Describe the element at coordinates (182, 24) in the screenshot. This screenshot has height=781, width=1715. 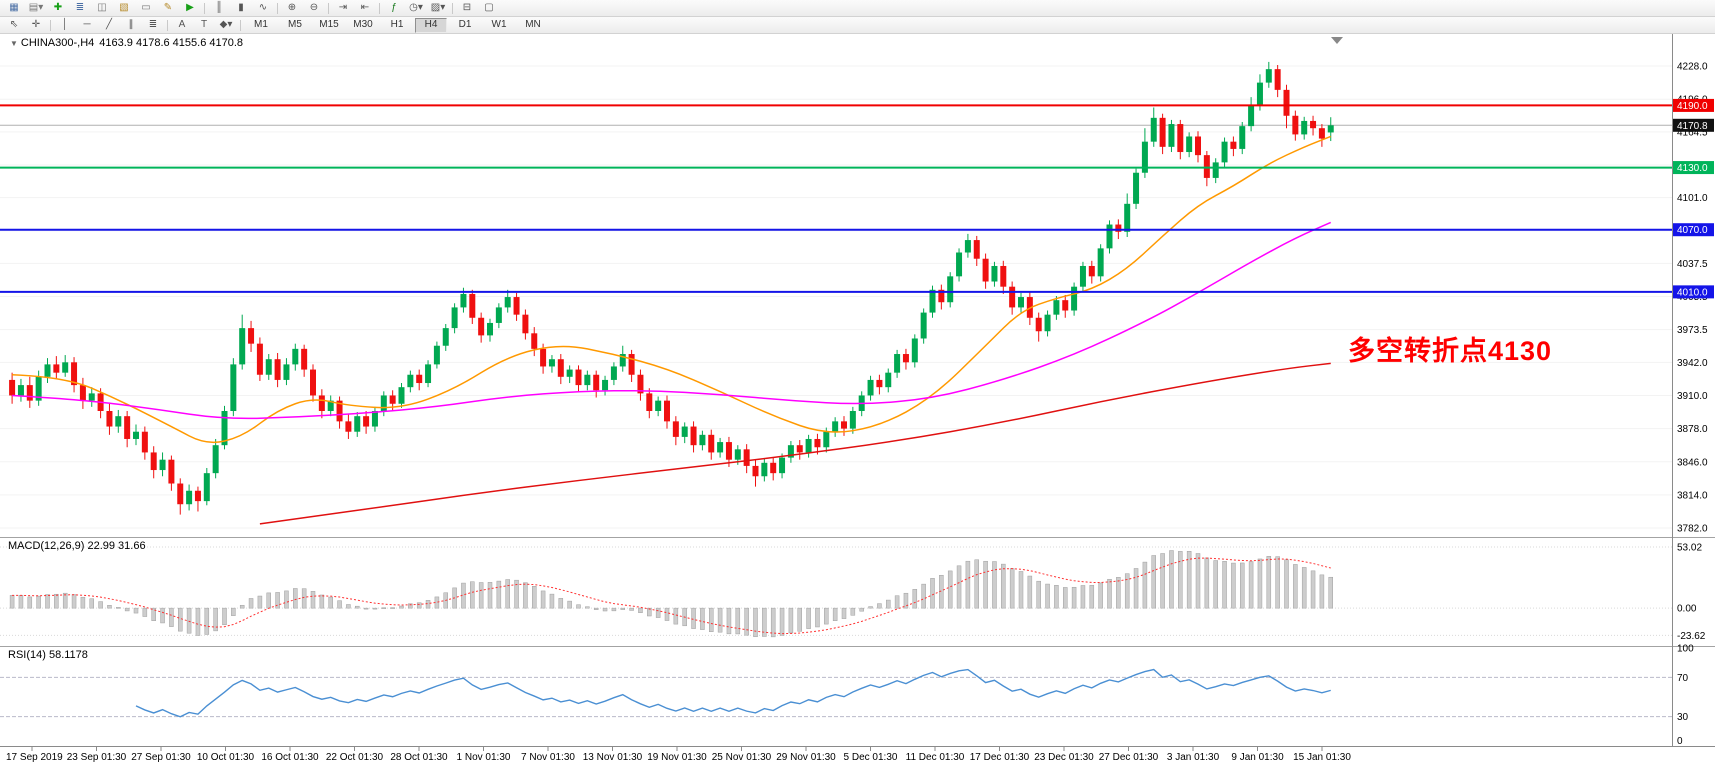
I see `text-button: A` at that location.